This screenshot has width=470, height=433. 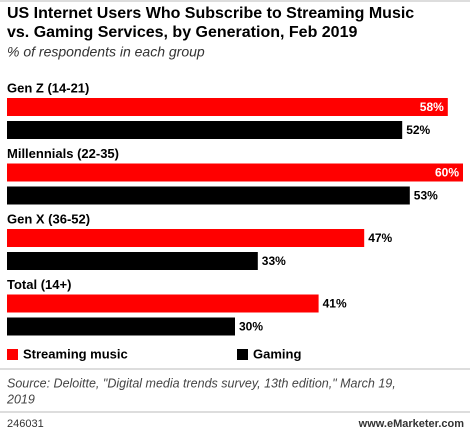 I want to click on category-label: Gen X (36-52), so click(x=48, y=218).